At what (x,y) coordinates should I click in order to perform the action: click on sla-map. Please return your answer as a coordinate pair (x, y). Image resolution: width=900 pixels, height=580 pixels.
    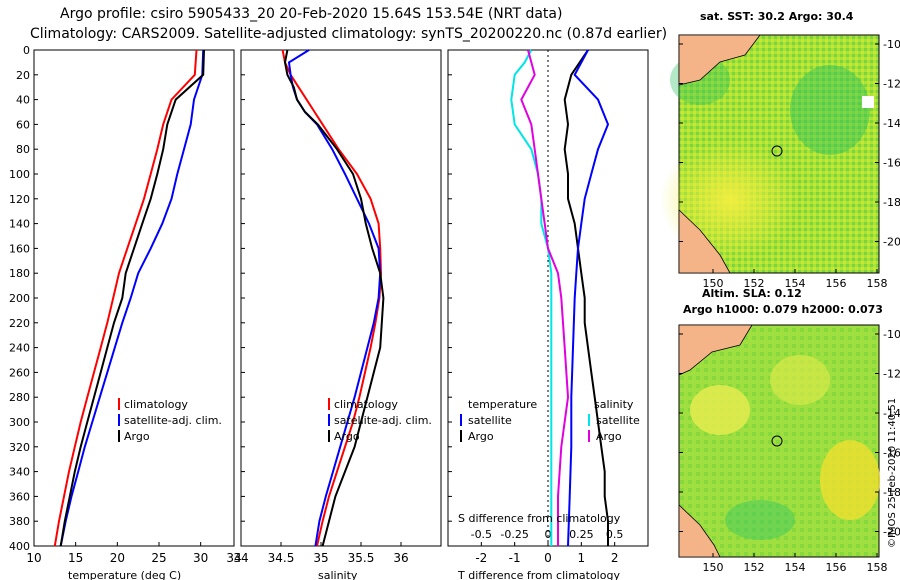
    Looking at the image, I should click on (779, 441).